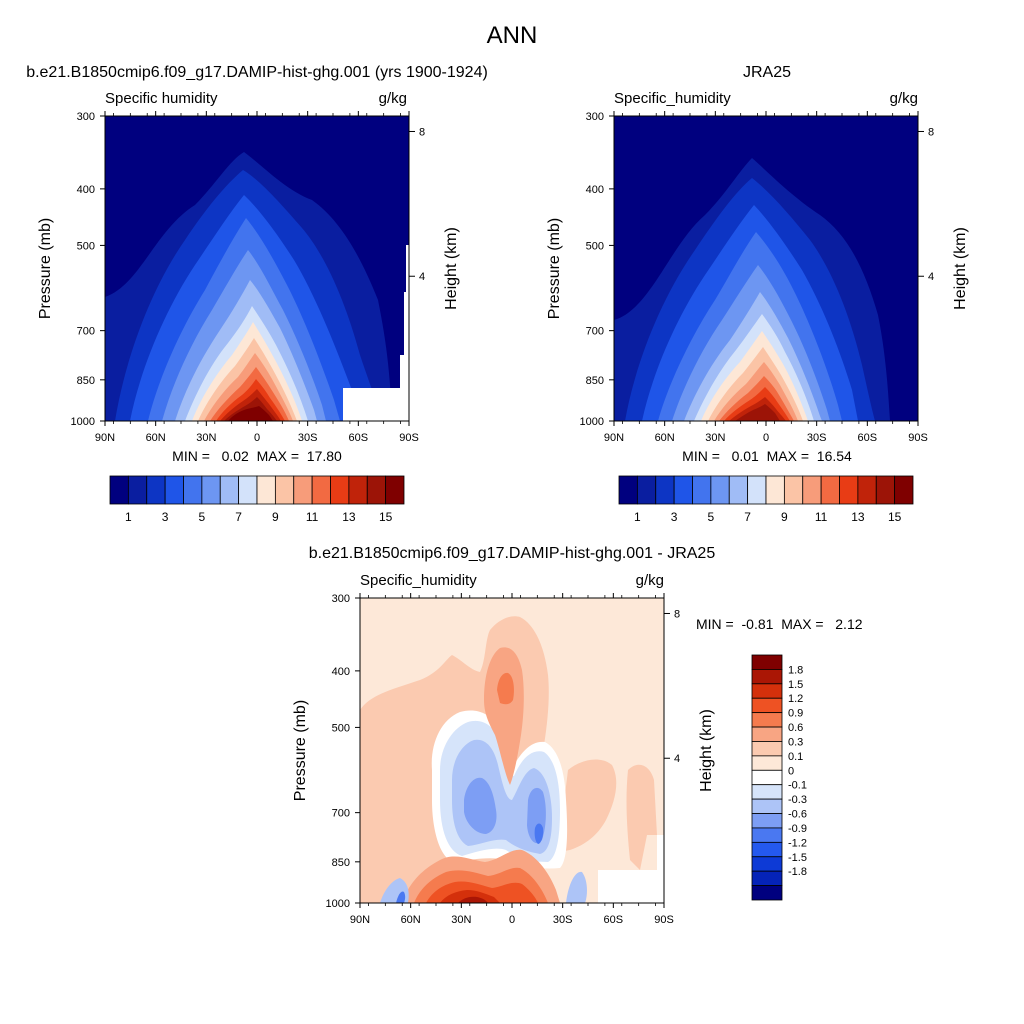  I want to click on diff-contour-pos-1.5-low, so click(473, 899).